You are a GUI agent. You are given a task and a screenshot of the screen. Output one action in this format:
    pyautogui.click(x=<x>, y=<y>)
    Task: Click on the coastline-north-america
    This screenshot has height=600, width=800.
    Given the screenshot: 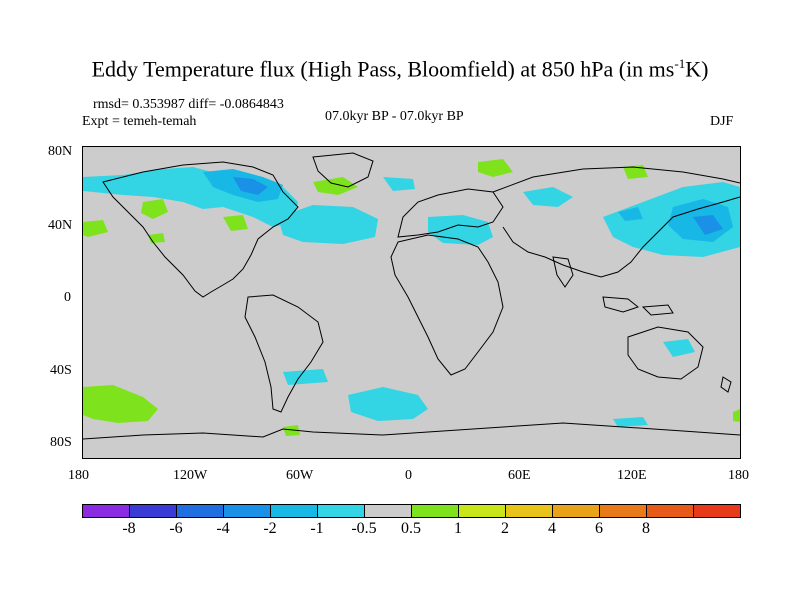 What is the action you would take?
    pyautogui.click(x=200, y=229)
    